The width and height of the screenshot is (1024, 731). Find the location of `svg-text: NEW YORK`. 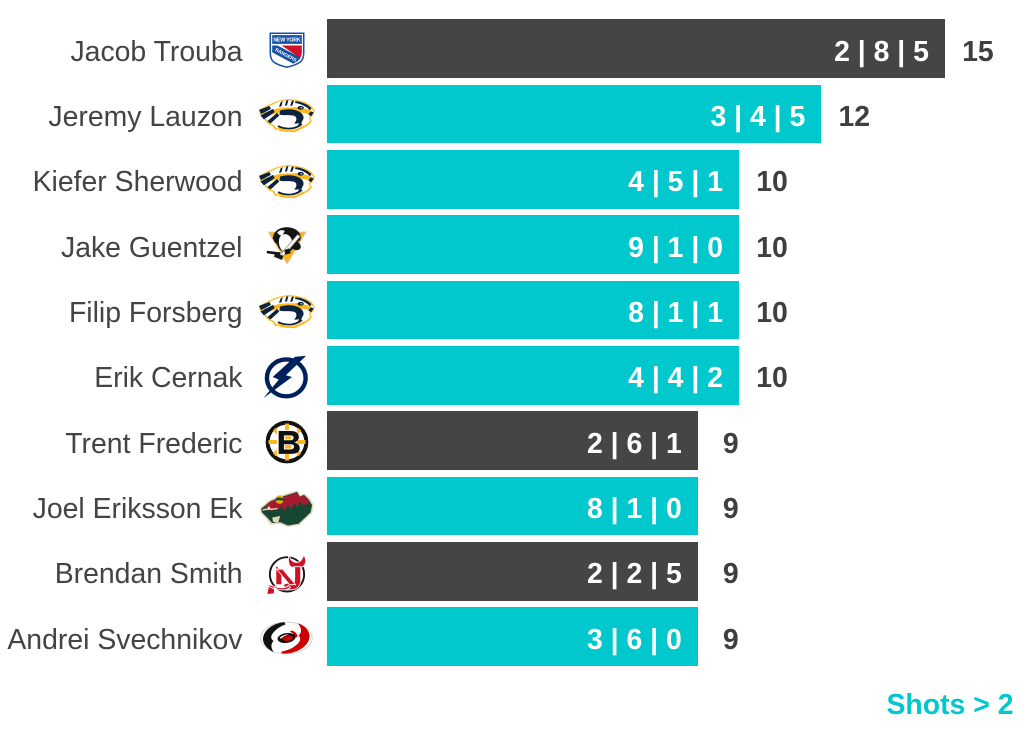

svg-text: NEW YORK is located at coordinates (287, 41).